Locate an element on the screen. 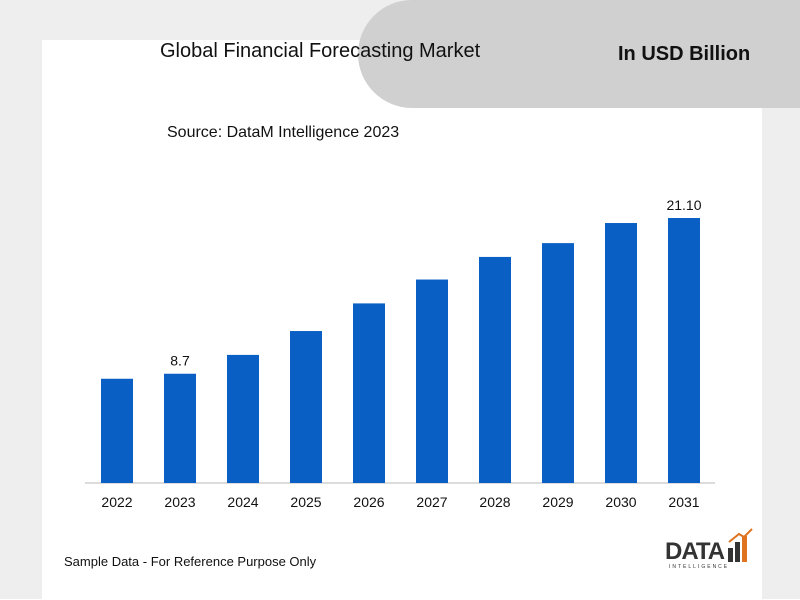  bar-2029 is located at coordinates (558, 363).